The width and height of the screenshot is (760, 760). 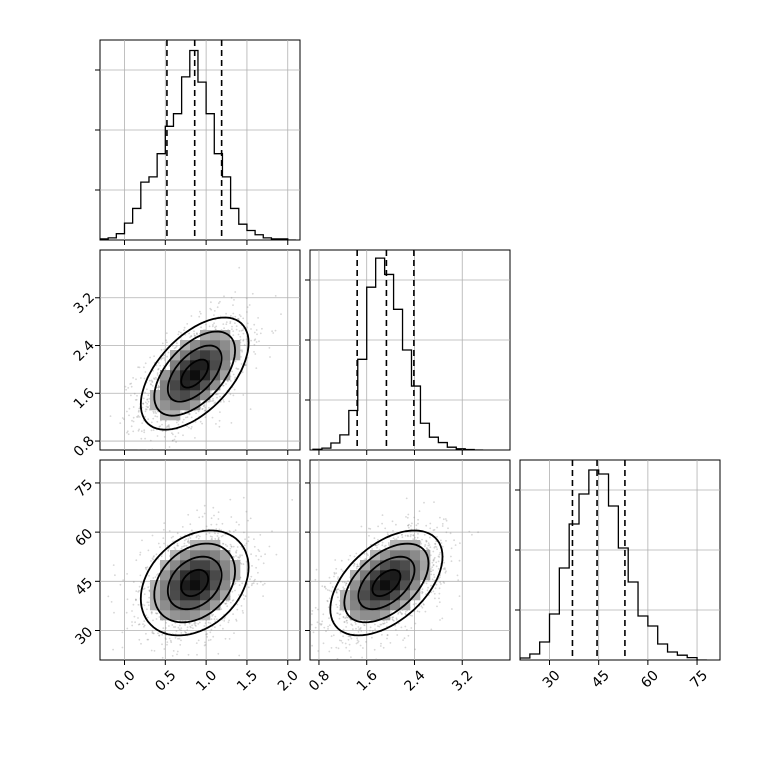 I want to click on panel-content, so click(x=410, y=350).